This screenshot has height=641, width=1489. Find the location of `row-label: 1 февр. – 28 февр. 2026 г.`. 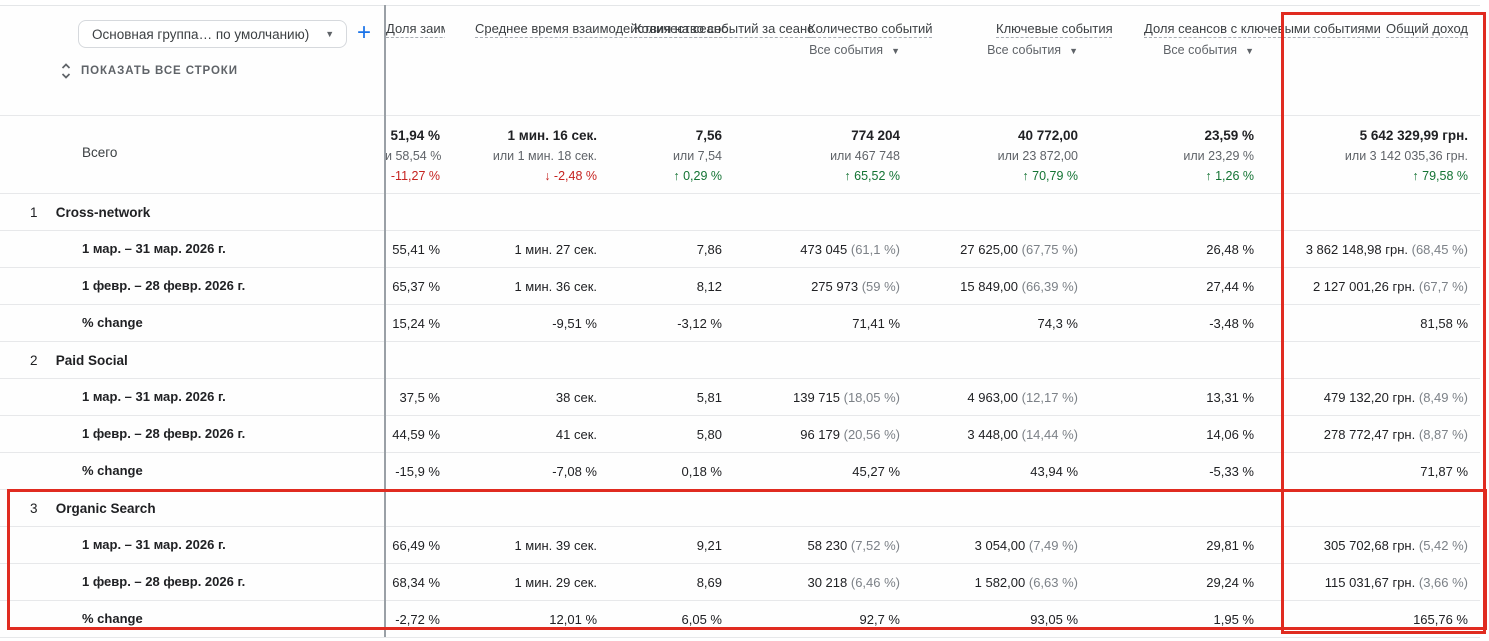

row-label: 1 февр. – 28 февр. 2026 г. is located at coordinates (164, 285).